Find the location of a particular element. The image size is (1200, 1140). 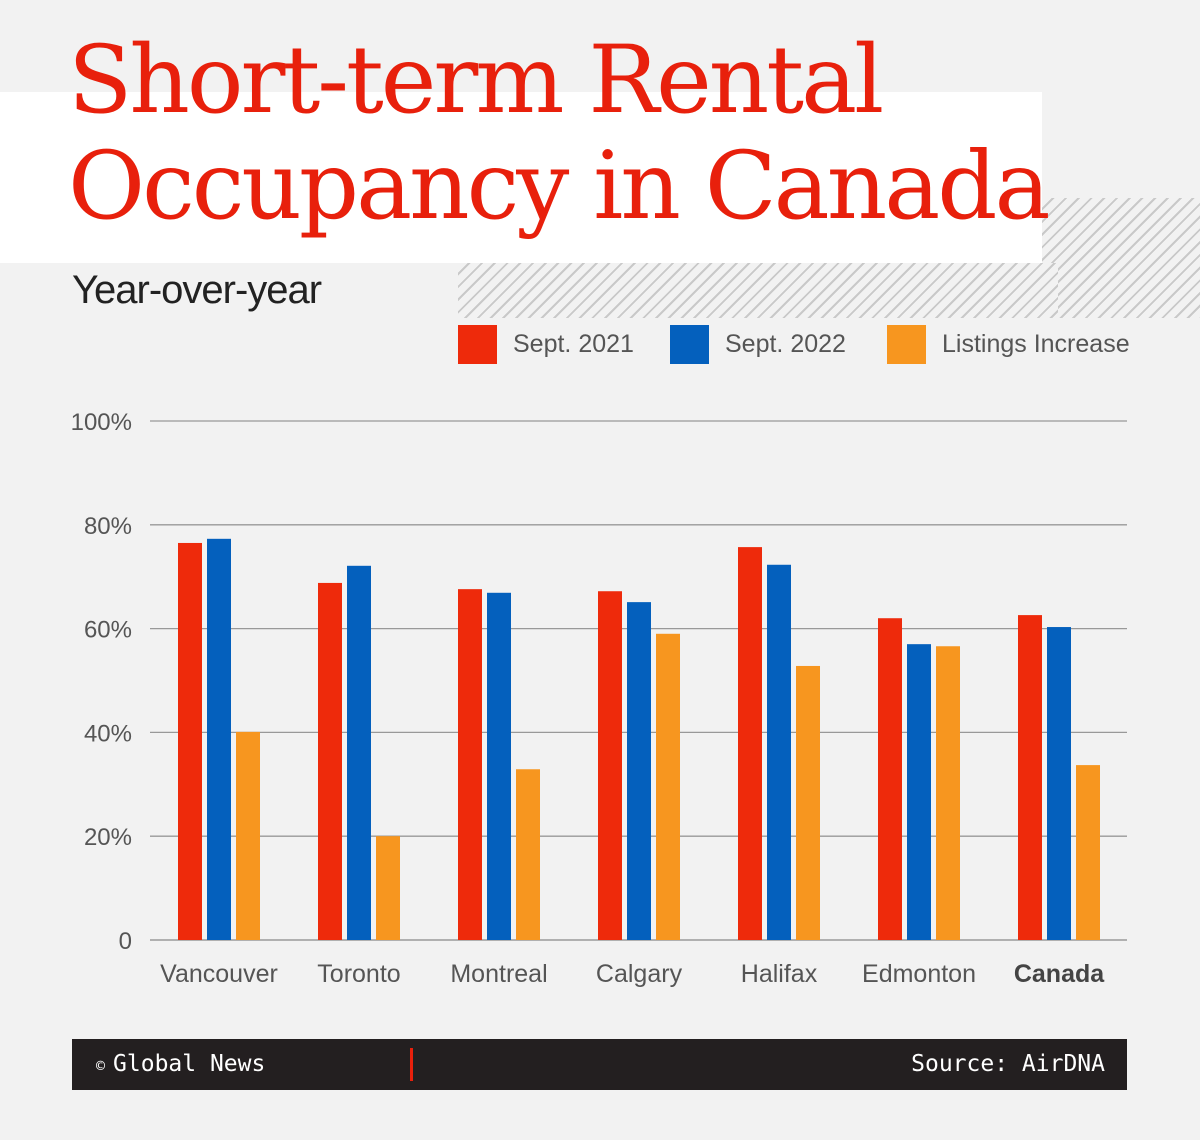

brand: Global News is located at coordinates (189, 1064).